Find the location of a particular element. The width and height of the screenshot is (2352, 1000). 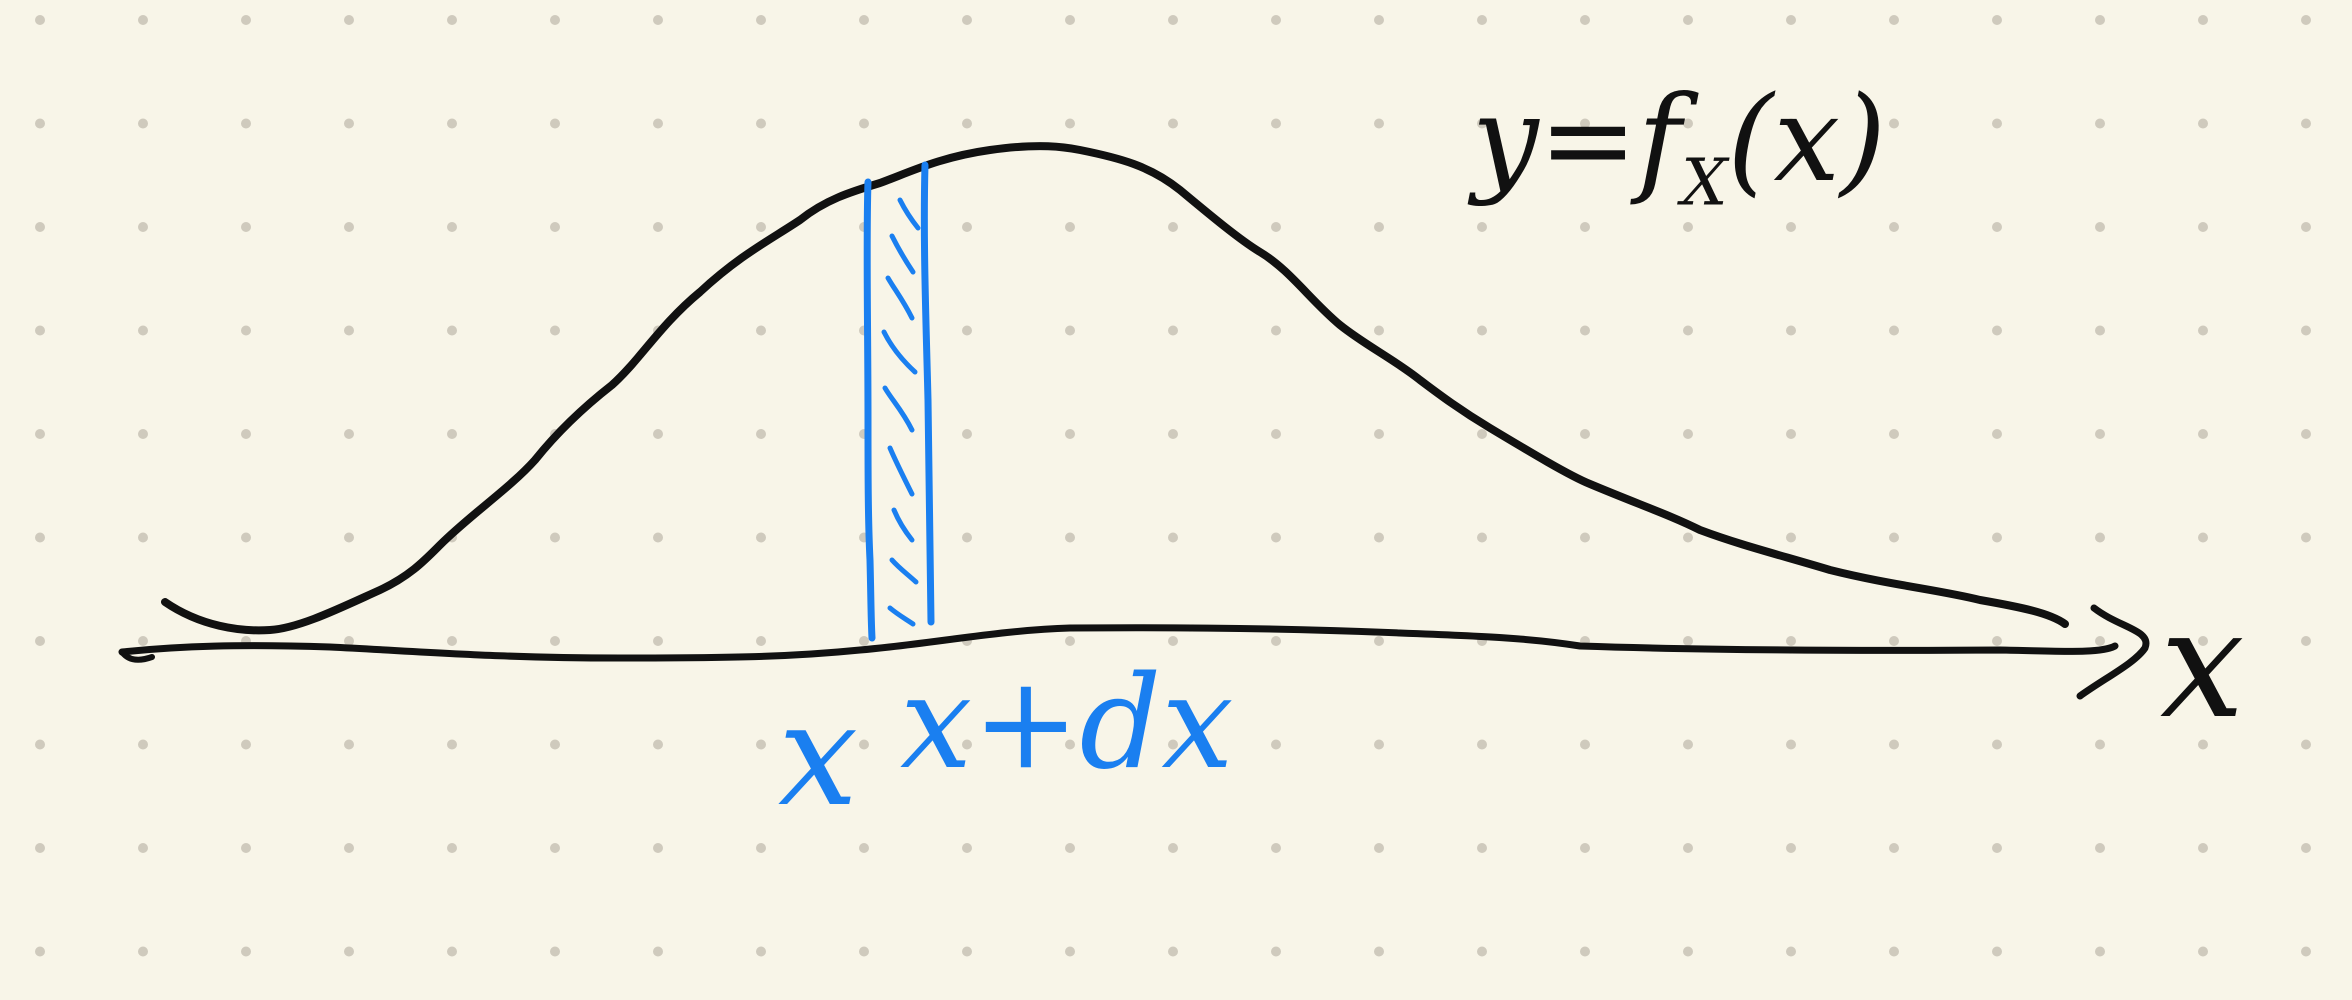

x-axis-label: x is located at coordinates (2202, 665).